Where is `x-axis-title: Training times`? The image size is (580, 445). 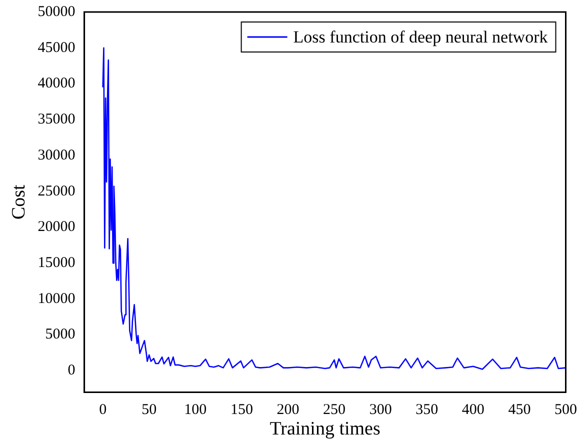
x-axis-title: Training times is located at coordinates (325, 429).